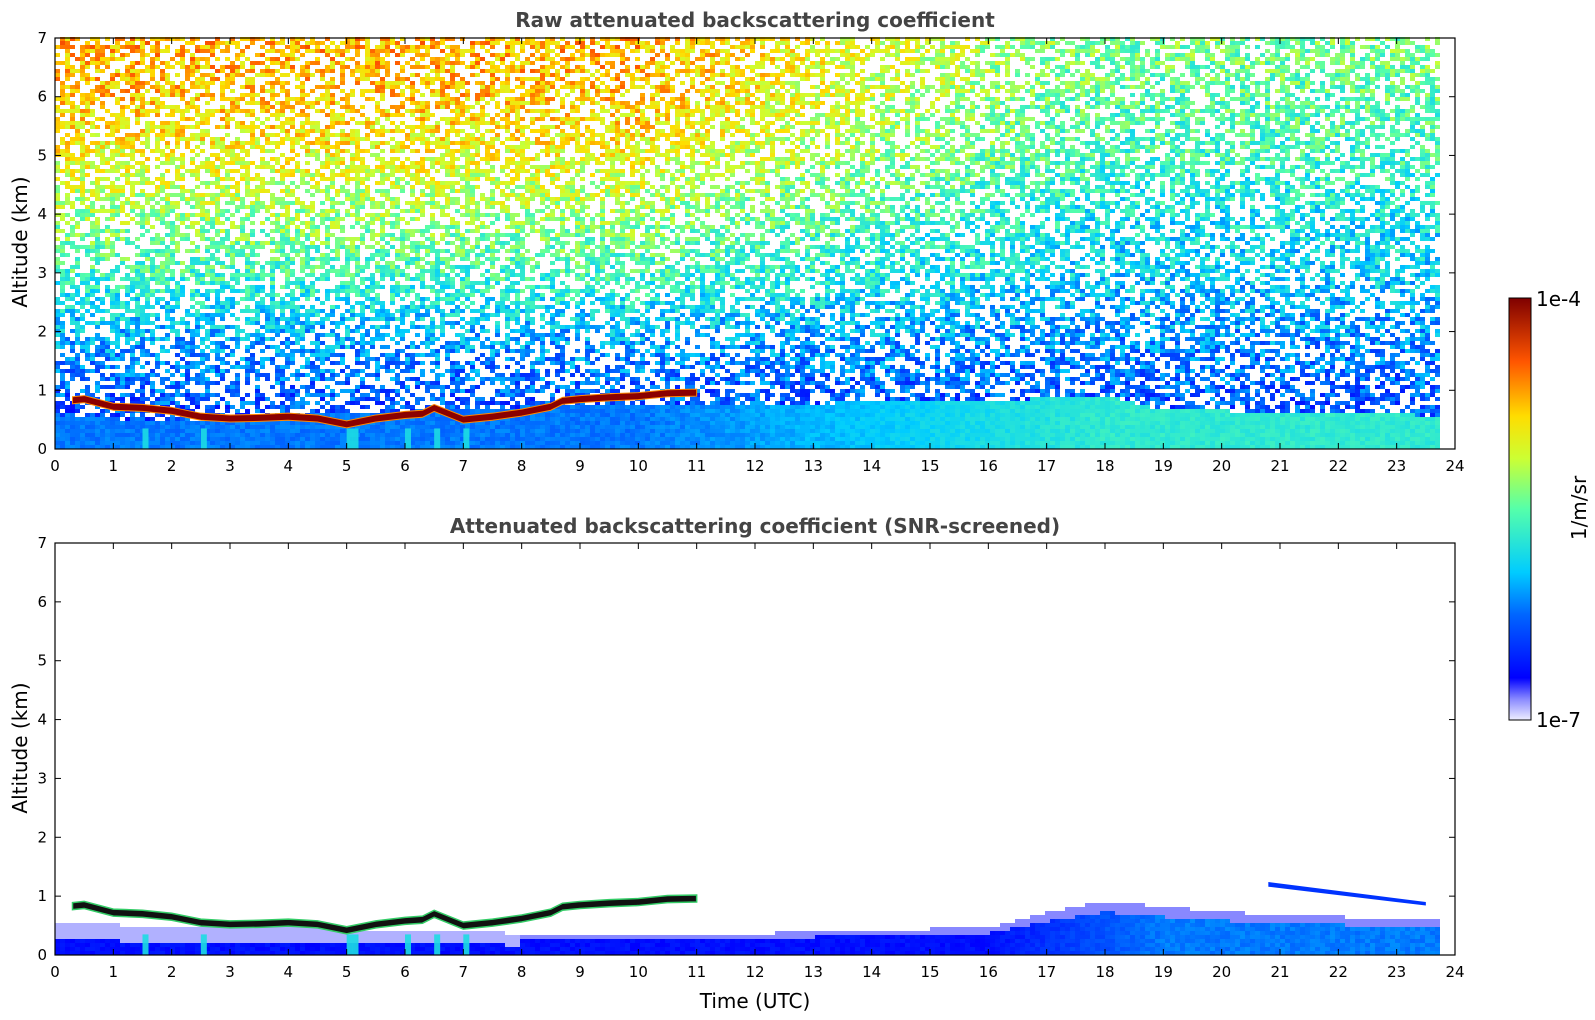 This screenshot has height=1020, width=1595. I want to click on colorbar-units-label: 1/m/sr, so click(1579, 507).